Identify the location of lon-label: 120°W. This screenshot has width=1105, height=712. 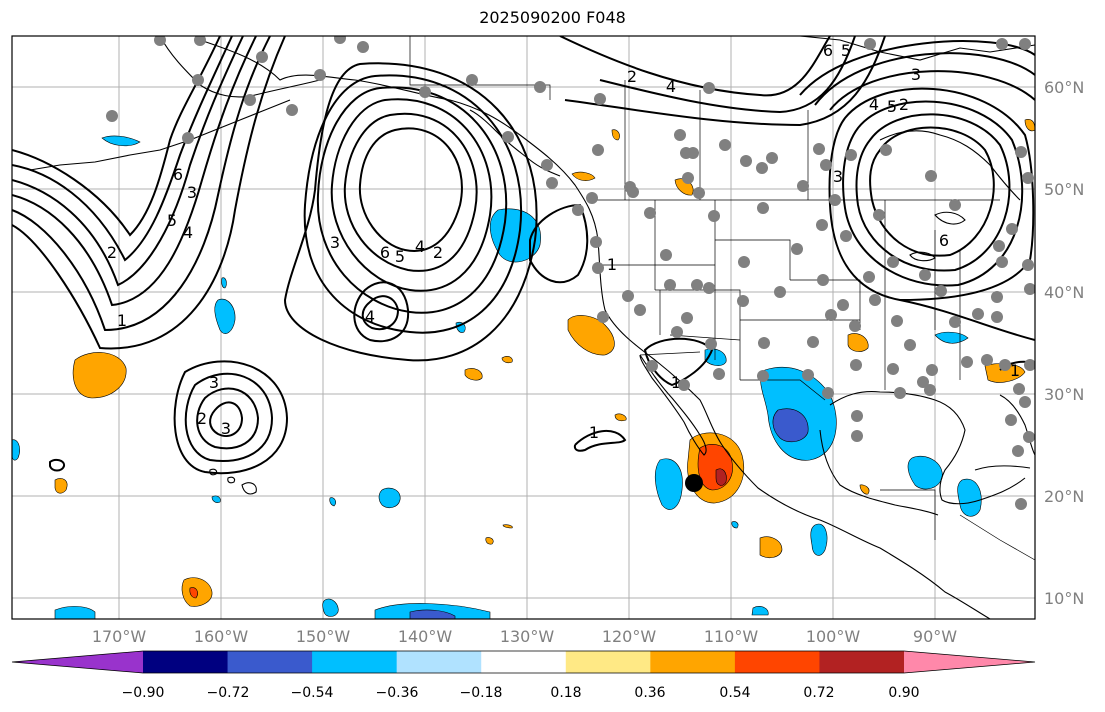
(629, 636).